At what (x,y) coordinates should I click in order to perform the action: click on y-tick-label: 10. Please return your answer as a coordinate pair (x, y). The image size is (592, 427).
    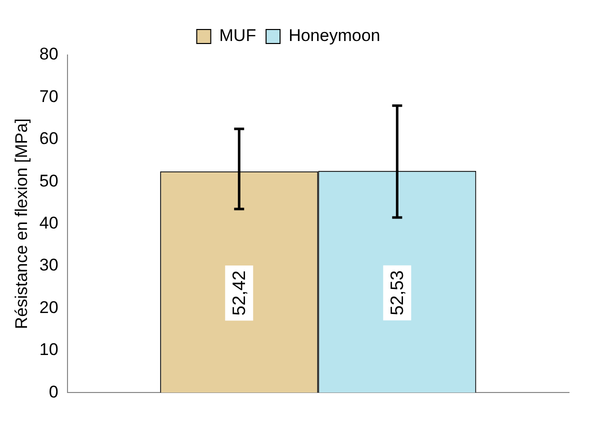
    Looking at the image, I should click on (48, 350).